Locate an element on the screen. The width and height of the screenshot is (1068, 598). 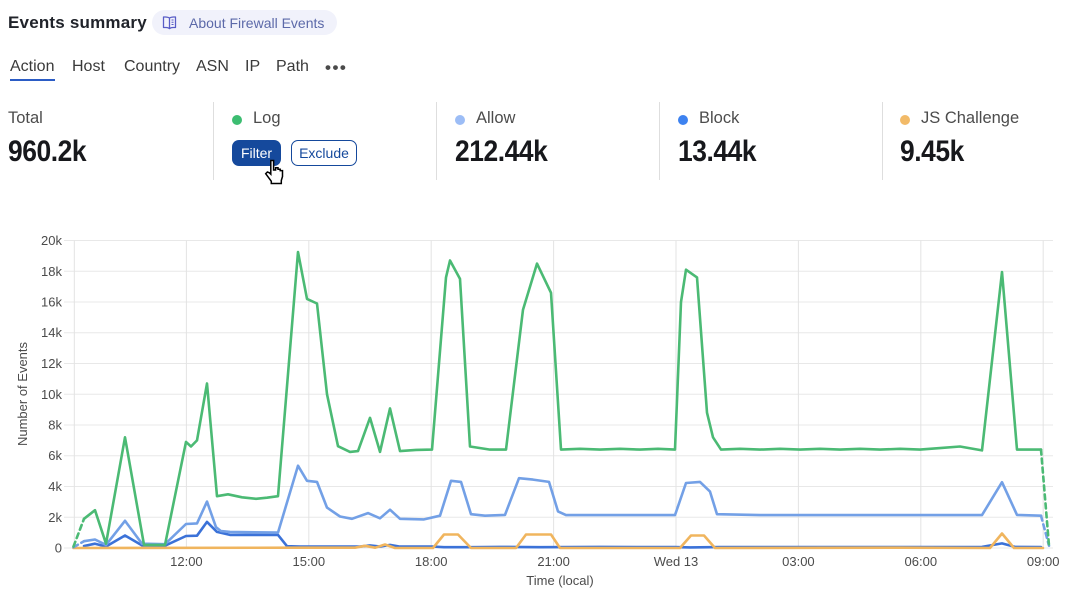
svg-text: 2k is located at coordinates (55, 517).